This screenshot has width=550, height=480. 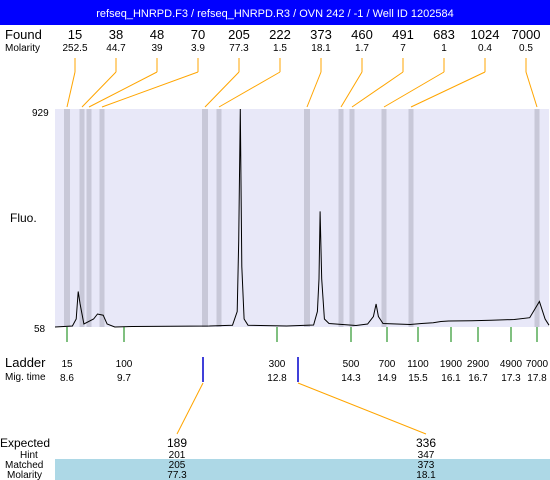 I want to click on ladder-mig-time-label: 15.5, so click(x=418, y=378).